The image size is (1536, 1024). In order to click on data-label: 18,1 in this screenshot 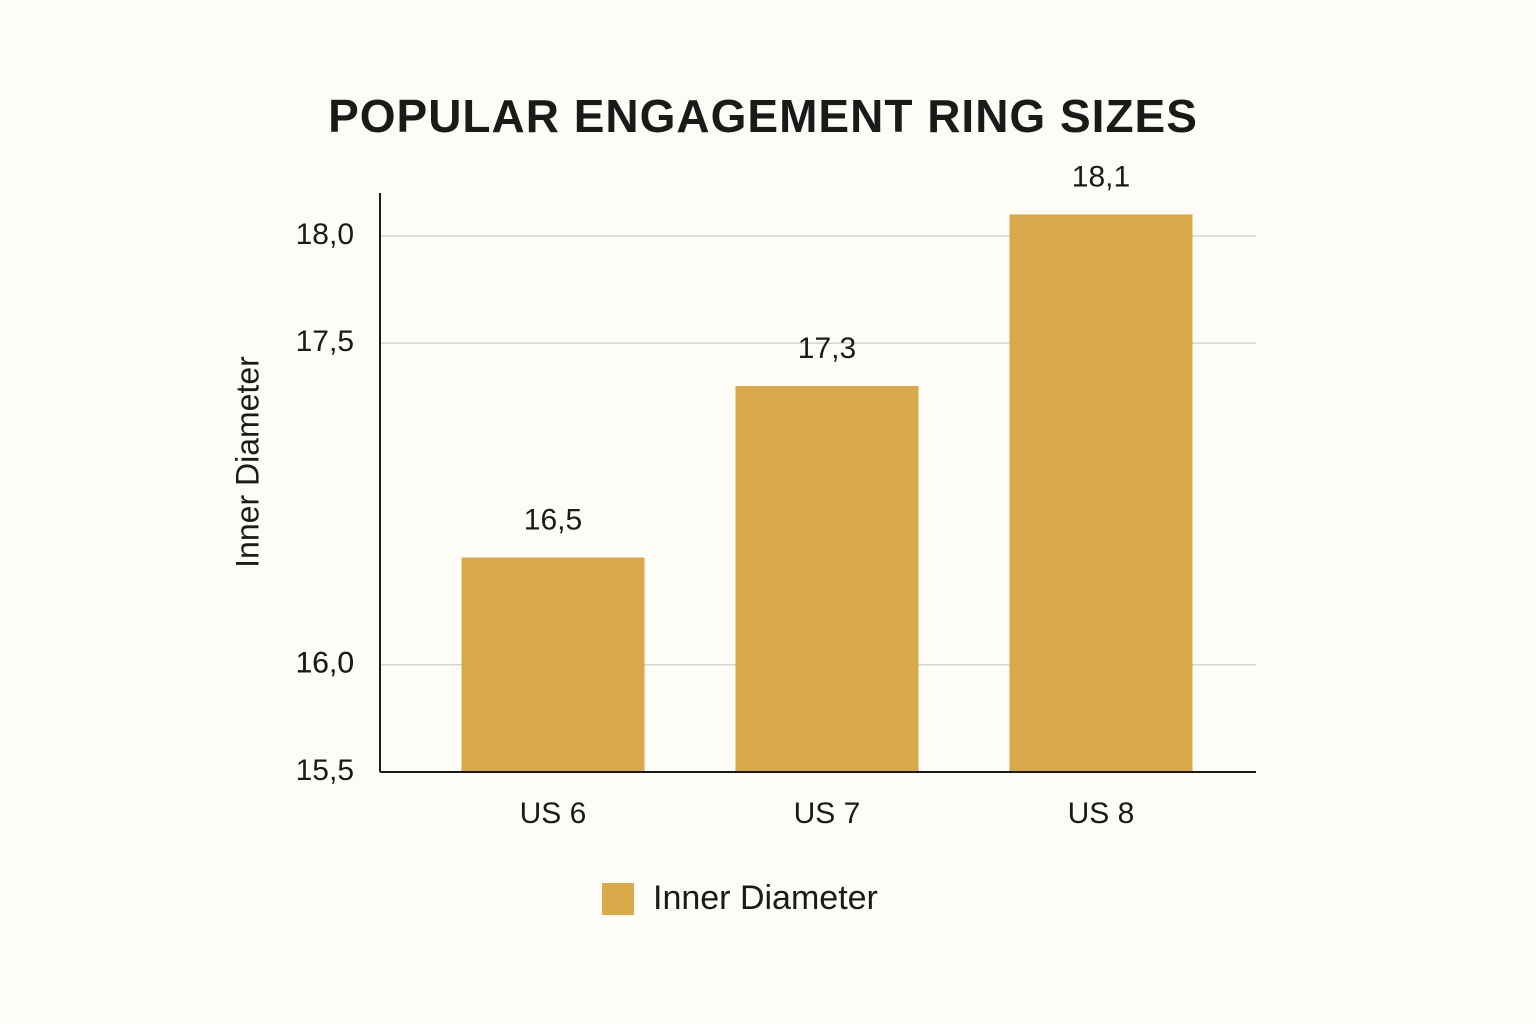, I will do `click(1101, 176)`.